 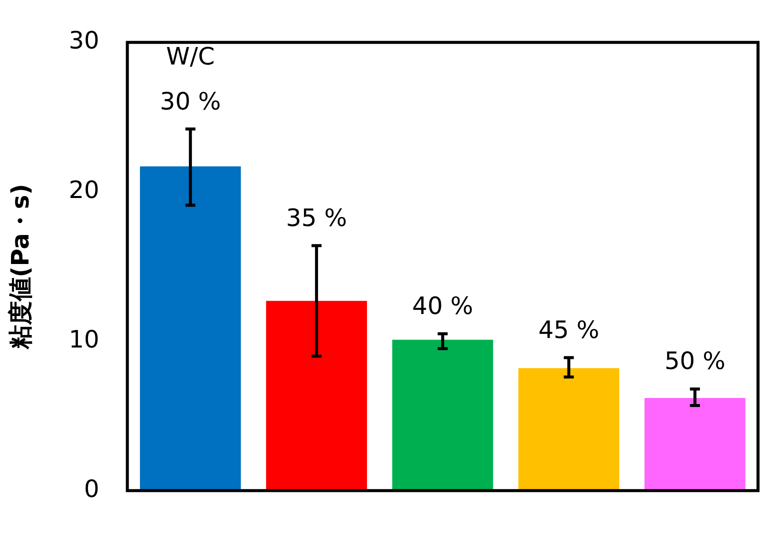 What do you see at coordinates (317, 218) in the screenshot?
I see `annotation: 35 %` at bounding box center [317, 218].